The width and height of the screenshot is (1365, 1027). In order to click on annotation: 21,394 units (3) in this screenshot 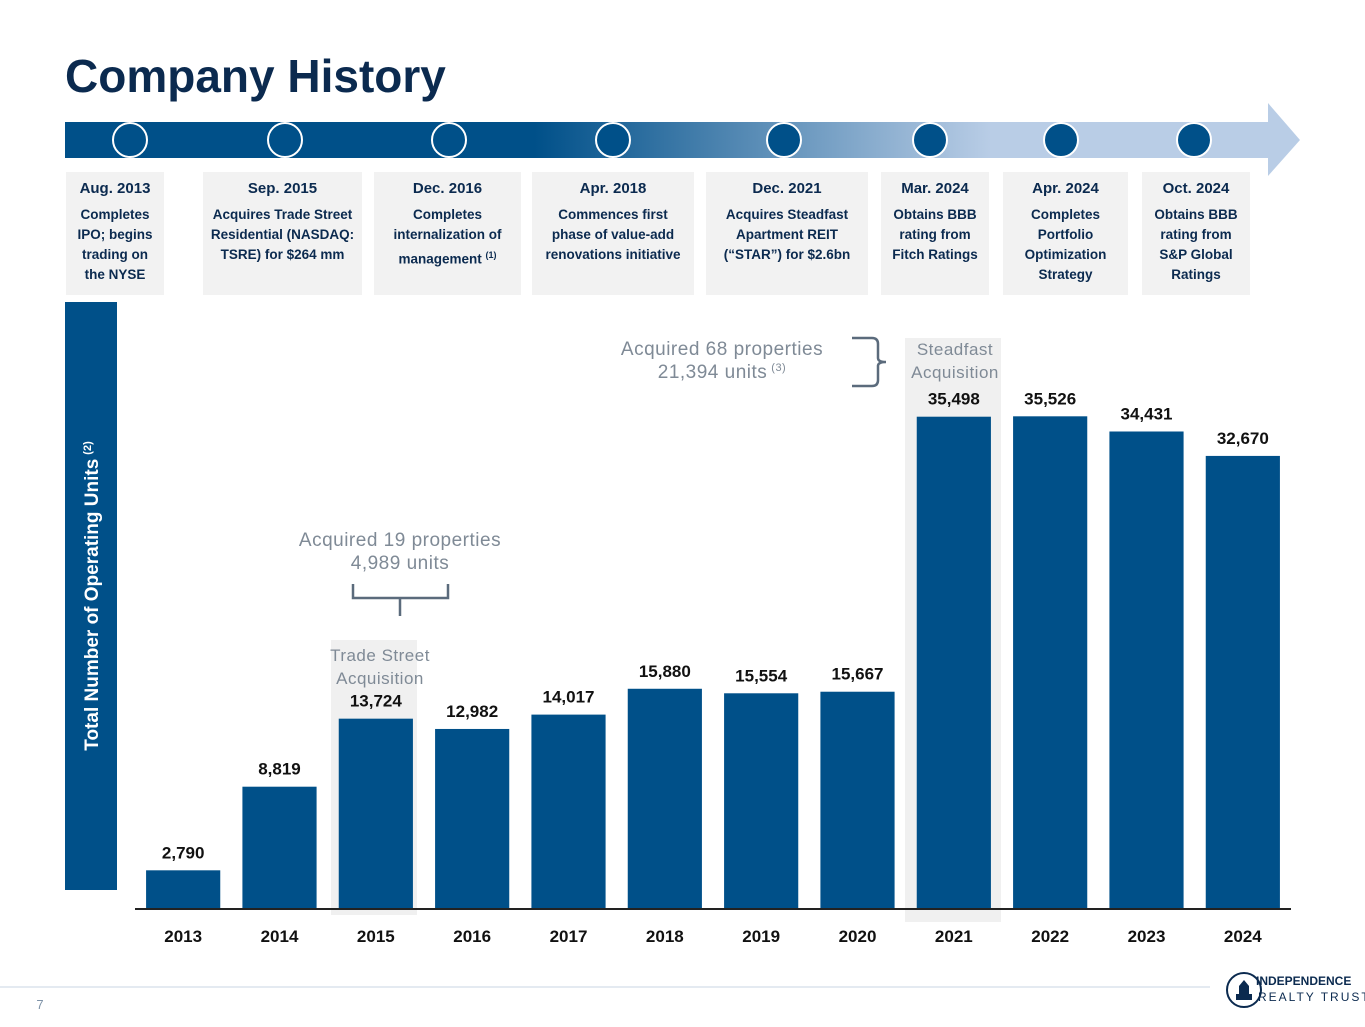, I will do `click(722, 372)`.